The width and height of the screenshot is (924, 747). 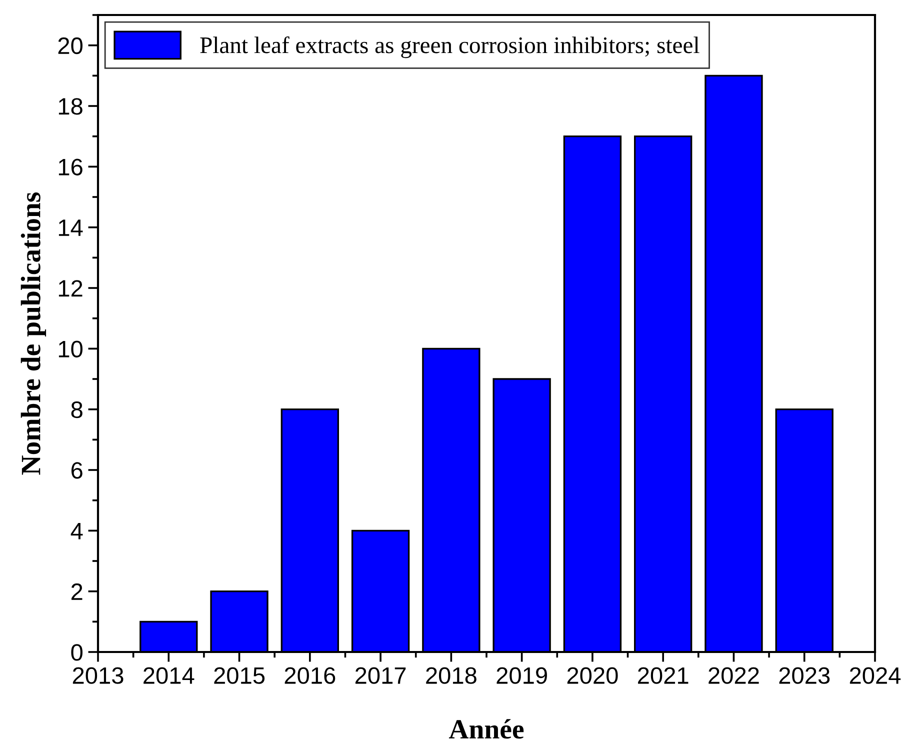 What do you see at coordinates (380, 675) in the screenshot?
I see `x-tick-label: 2017` at bounding box center [380, 675].